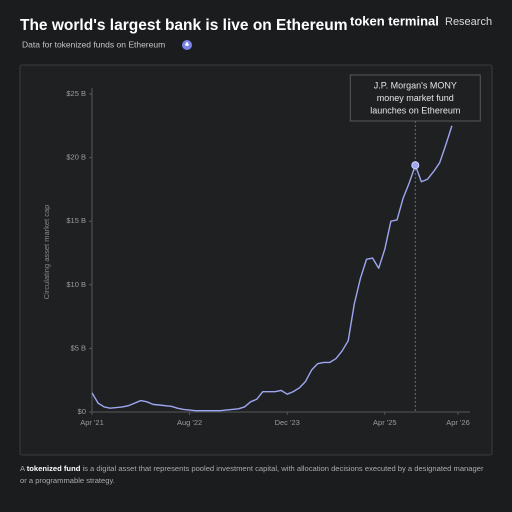  What do you see at coordinates (76, 157) in the screenshot?
I see `y-tick-label: $20 B` at bounding box center [76, 157].